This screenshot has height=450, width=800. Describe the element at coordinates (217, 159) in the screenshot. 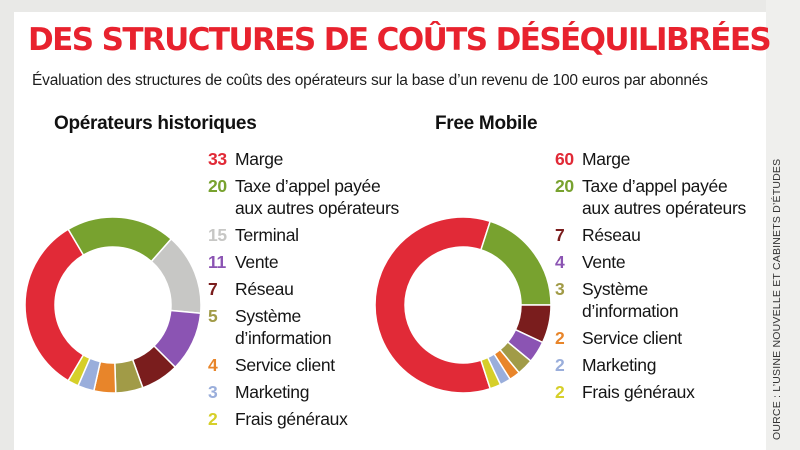

I see `legend-value: 33` at that location.